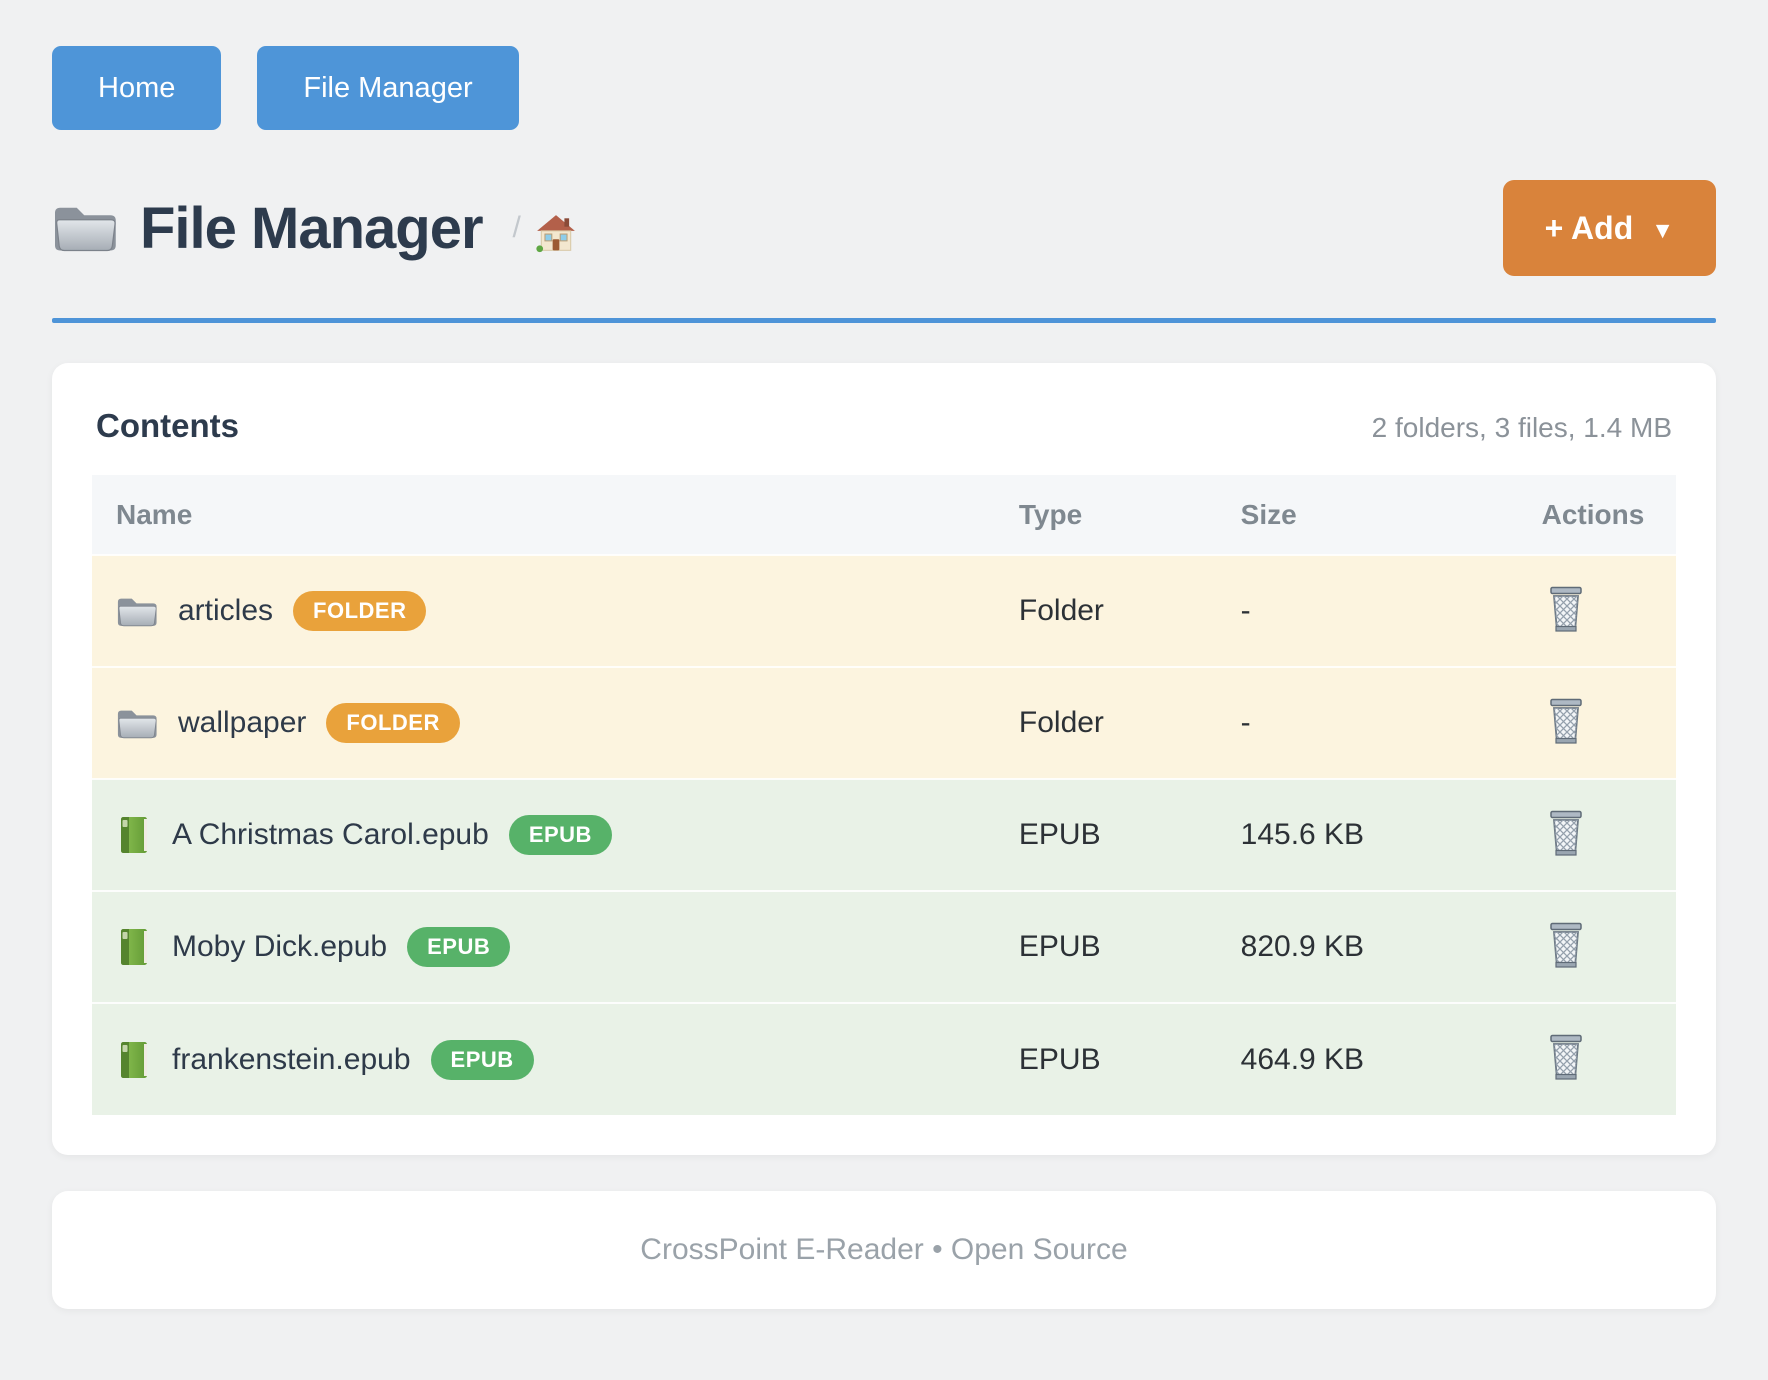 The image size is (1768, 1380). I want to click on contents-summary: 2 folders, 3 files, 1.4 MB, so click(1521, 427).